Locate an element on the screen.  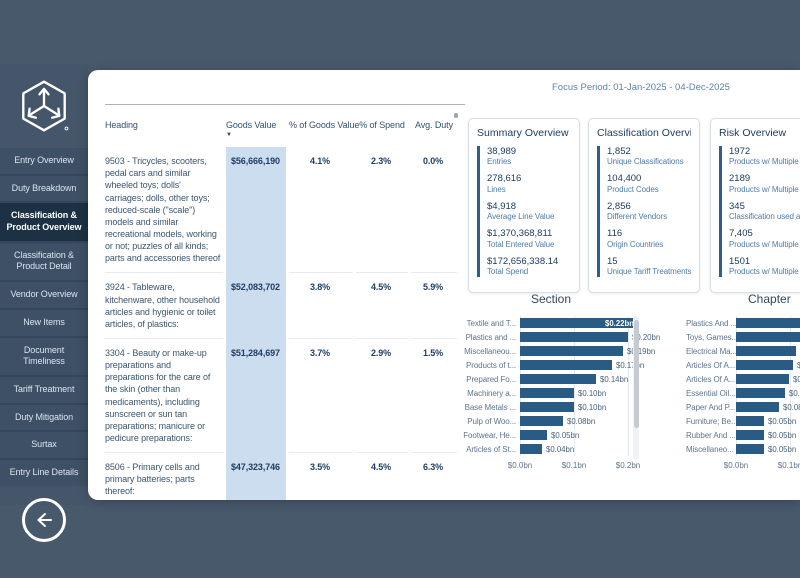
metric: $172,656,338.14 Total Spend is located at coordinates (529, 266).